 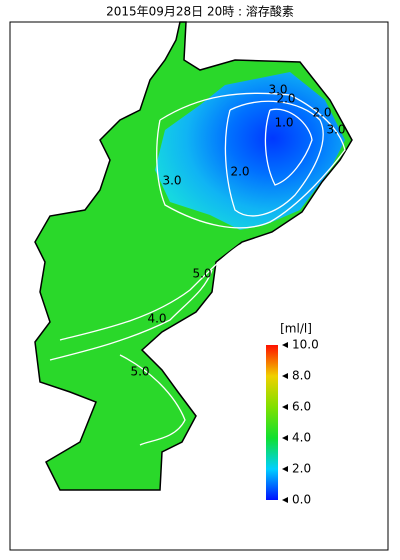 What do you see at coordinates (301, 469) in the screenshot?
I see `colorbar-tick-label: 2.0` at bounding box center [301, 469].